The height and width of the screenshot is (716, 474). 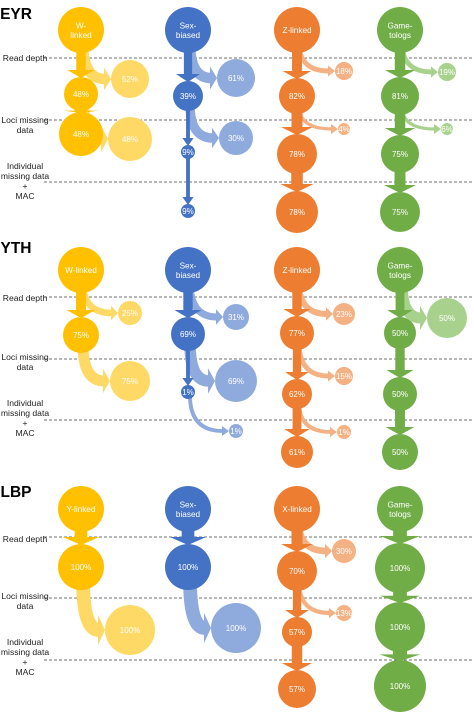 I want to click on group-0: W-linked 48% 48% 52% 48%, so click(x=105, y=84).